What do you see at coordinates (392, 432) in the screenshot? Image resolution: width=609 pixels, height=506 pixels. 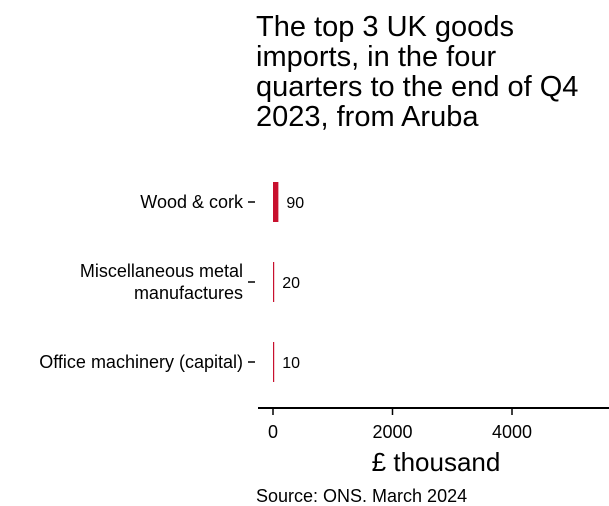 I see `x-tick-label-2: 2000` at bounding box center [392, 432].